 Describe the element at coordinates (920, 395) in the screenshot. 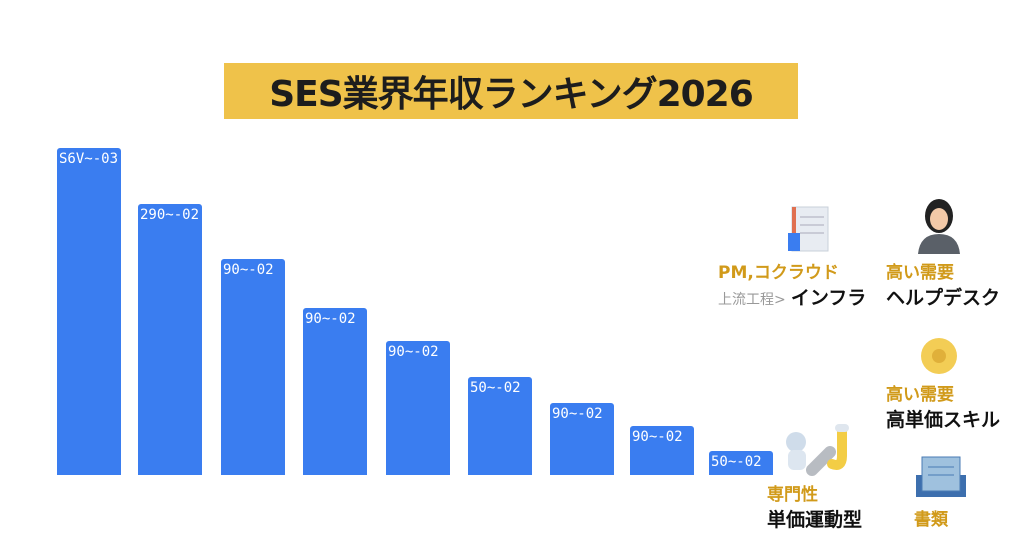

I see `category-high-skill-sub: 高い需要` at that location.